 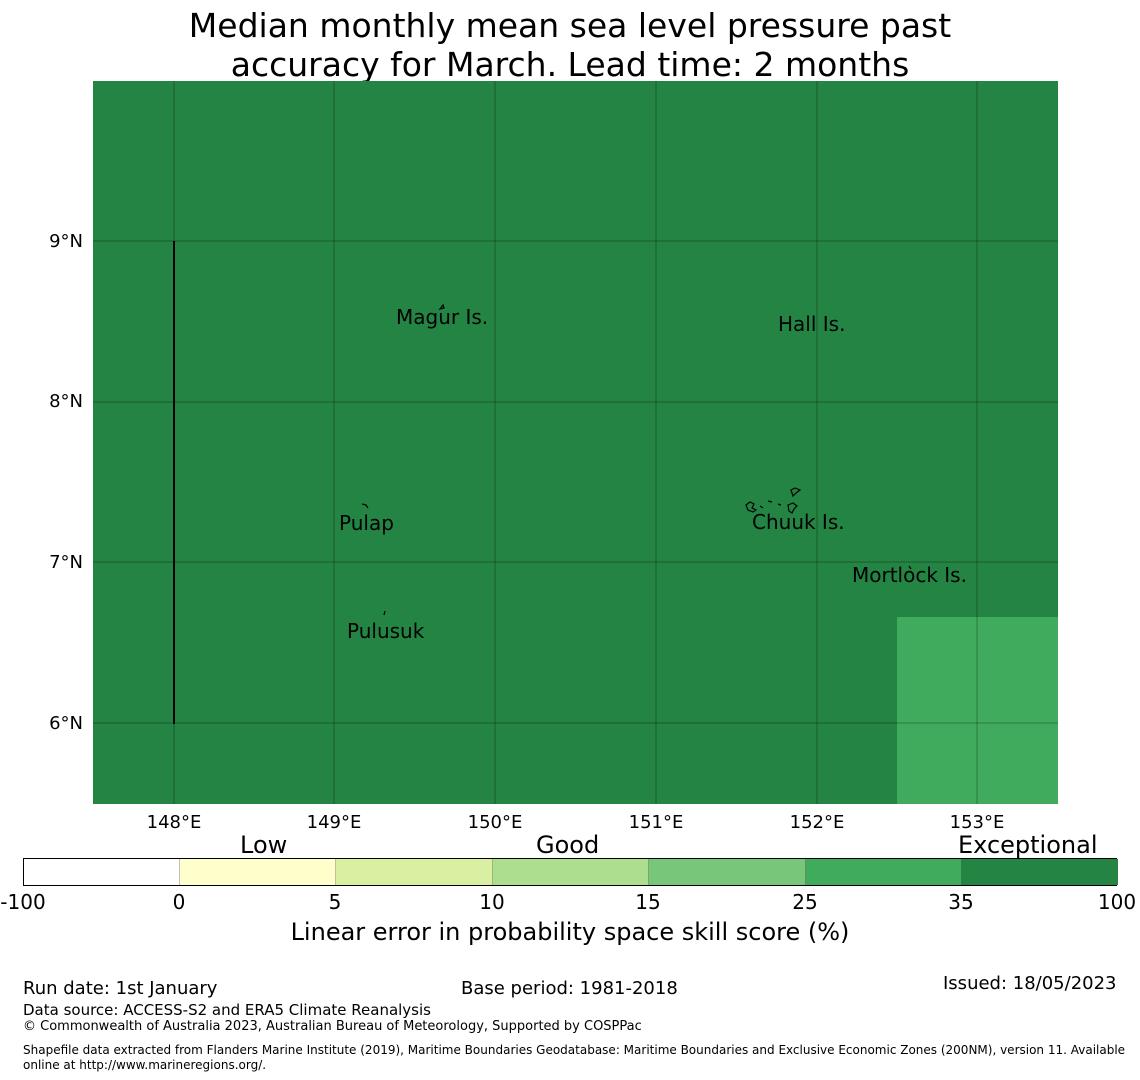 I want to click on lon-tick-149e: 149°E, so click(x=334, y=822).